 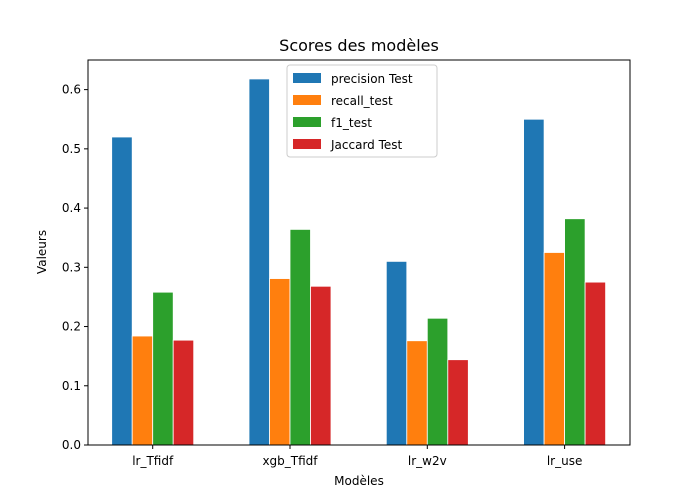 What do you see at coordinates (359, 481) in the screenshot?
I see `x-axis-label: Modèles` at bounding box center [359, 481].